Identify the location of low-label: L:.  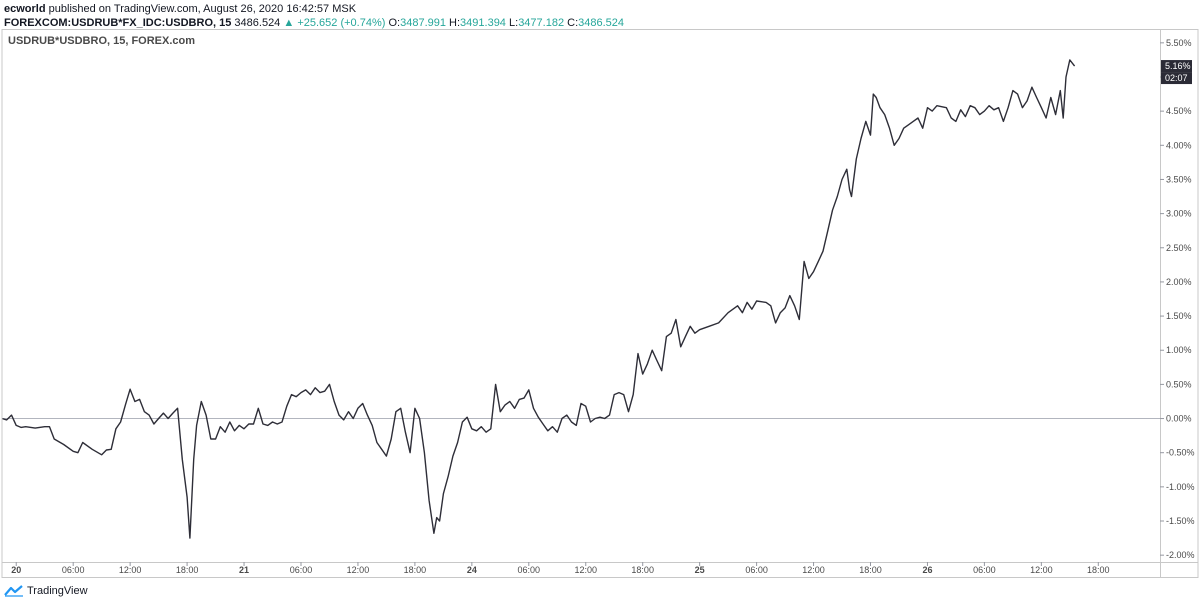
(514, 23).